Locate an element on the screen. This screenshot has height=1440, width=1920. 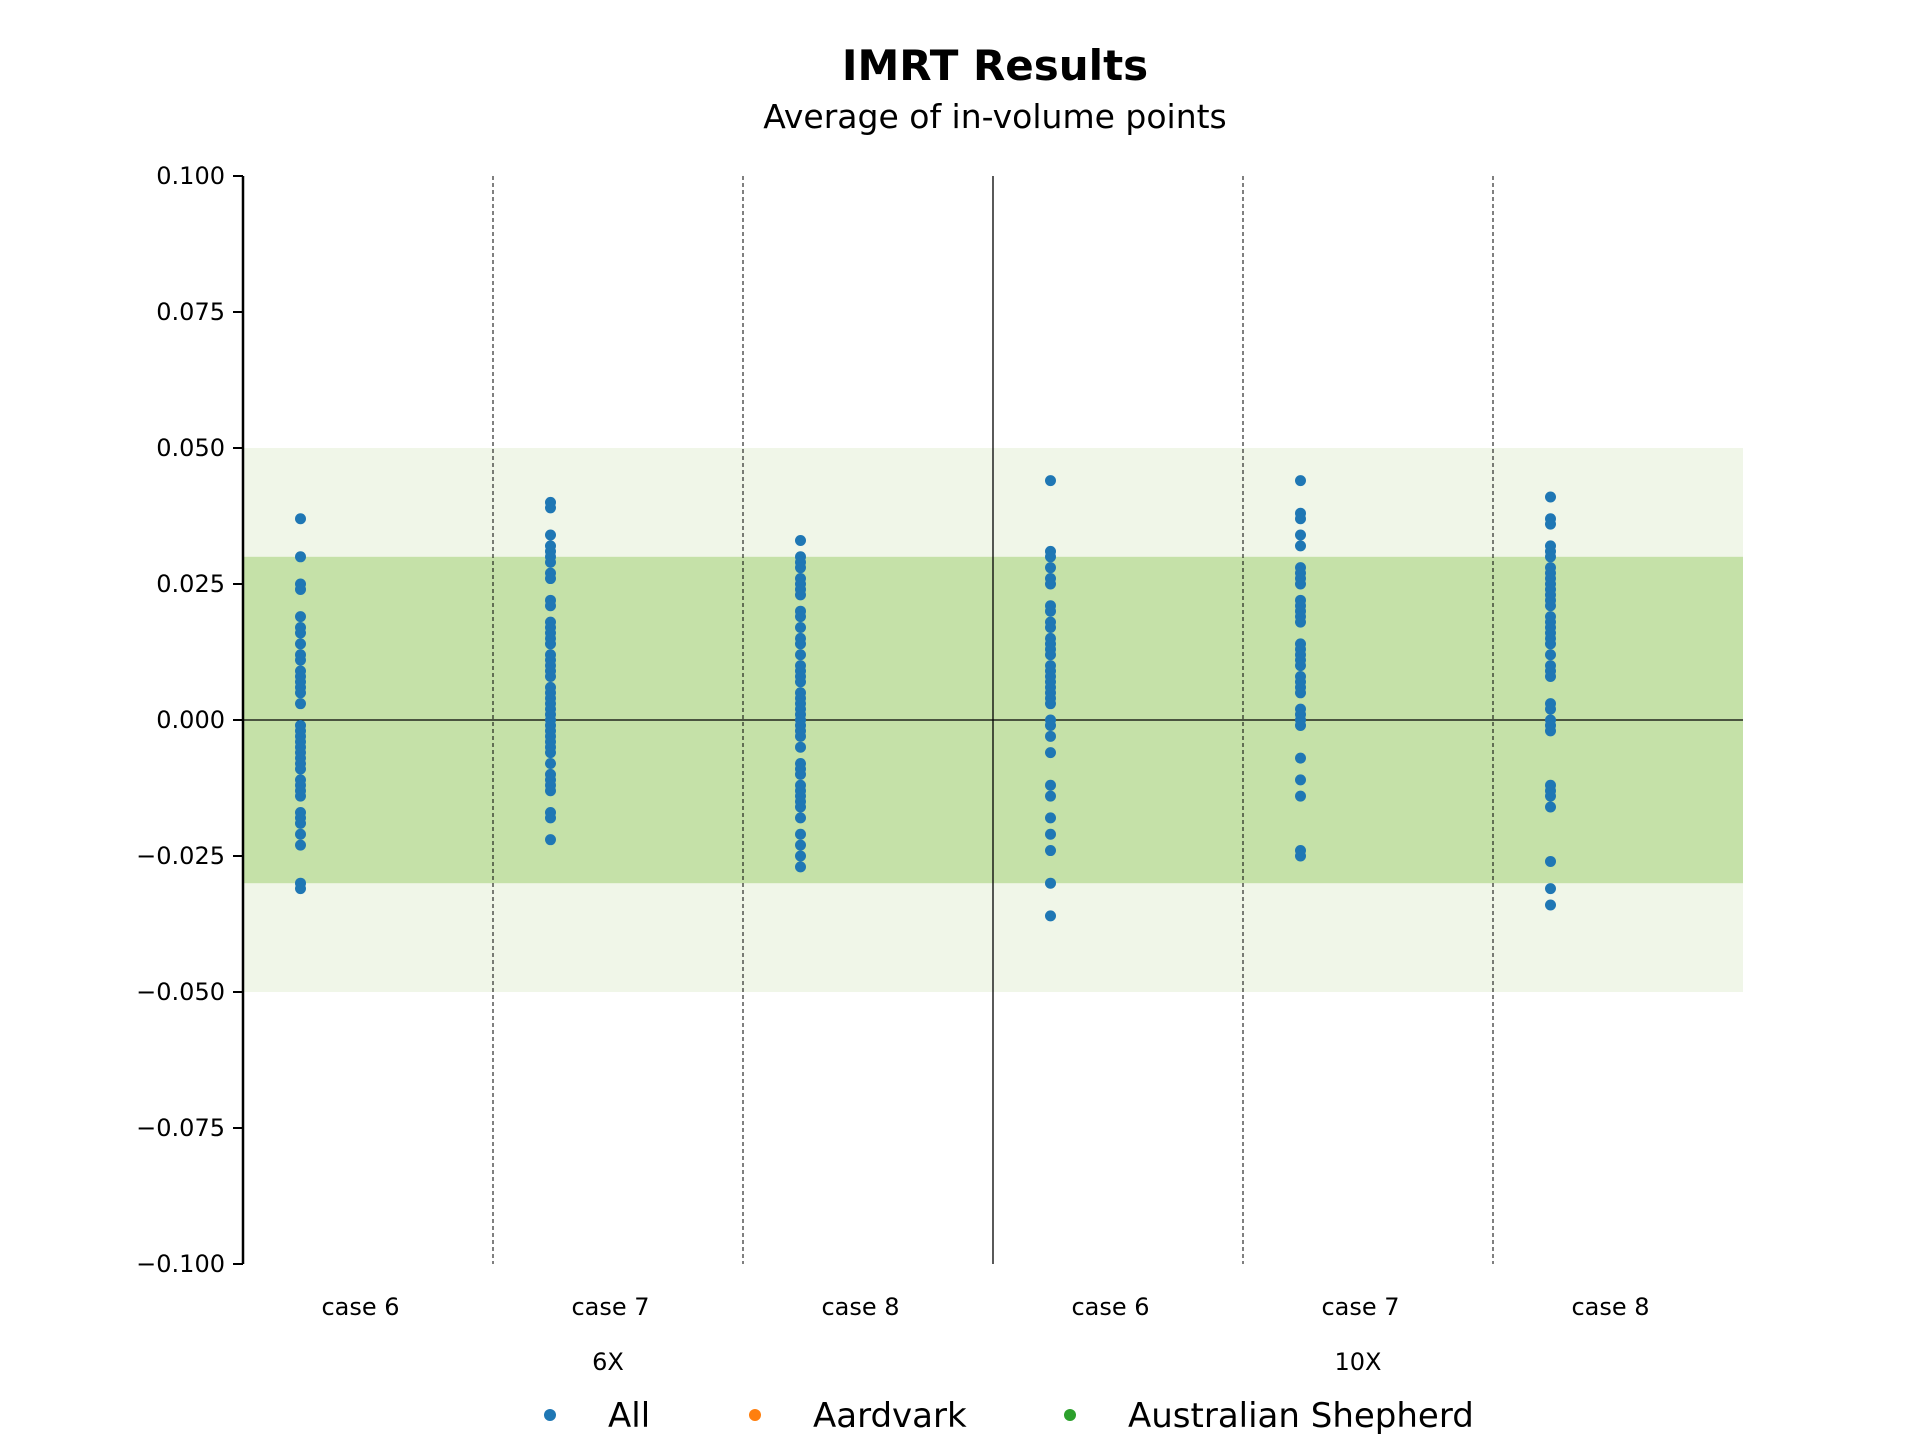
y-tick-label: 0.000 is located at coordinates (190, 720).